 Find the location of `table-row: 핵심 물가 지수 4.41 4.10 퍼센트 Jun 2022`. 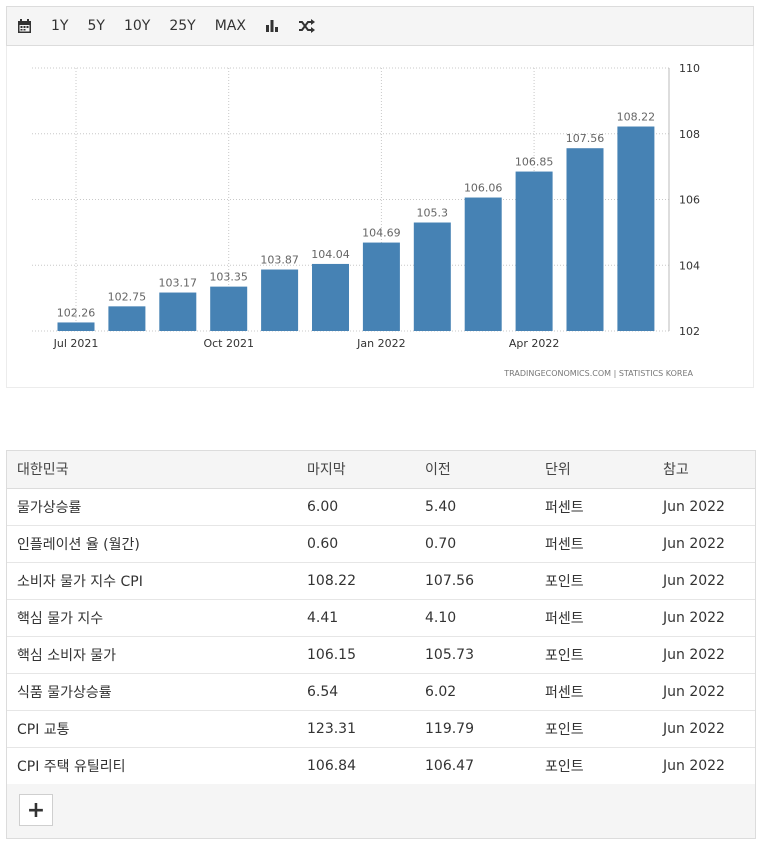

table-row: 핵심 물가 지수 4.41 4.10 퍼센트 Jun 2022 is located at coordinates (381, 618).